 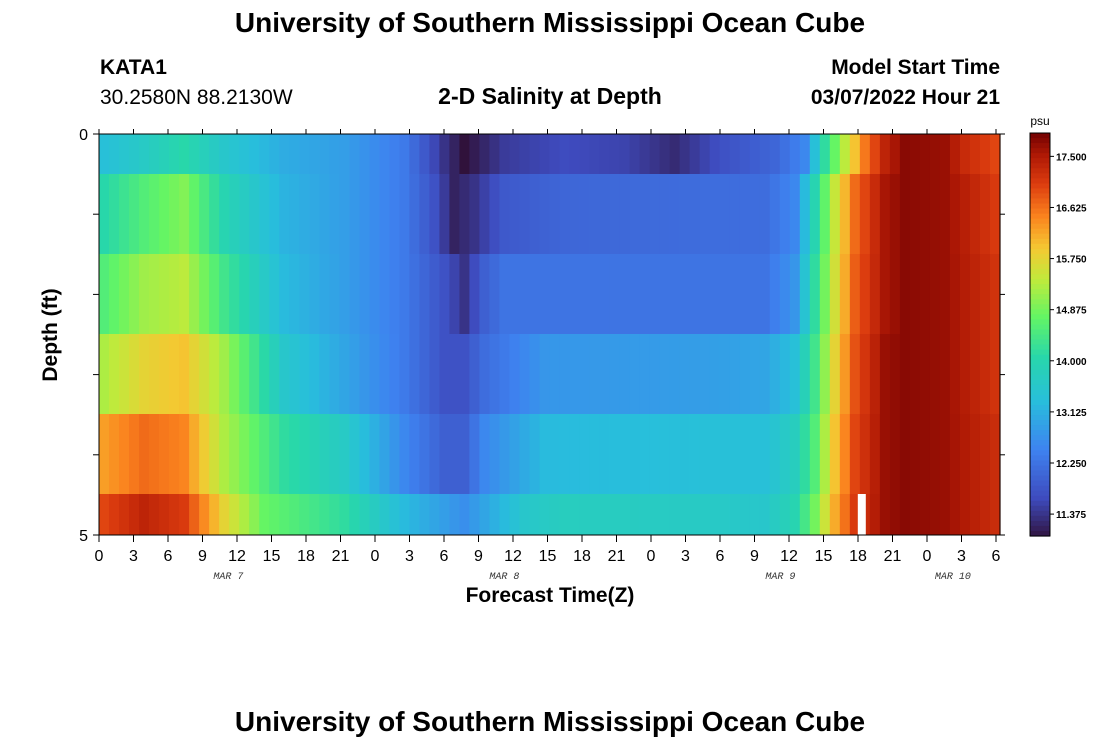 I want to click on colorbar-tick-label: 13.125, so click(x=1071, y=413).